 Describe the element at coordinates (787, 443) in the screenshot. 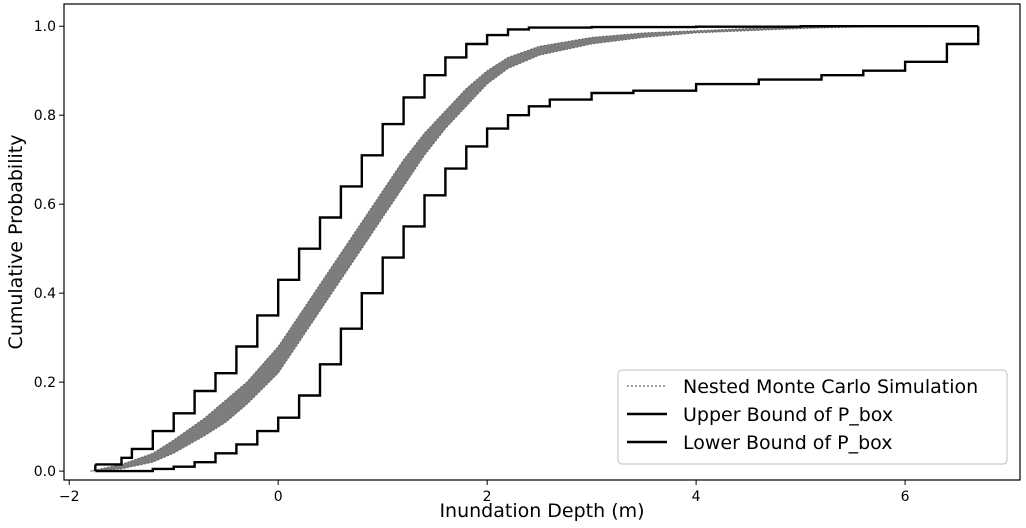

I see `legend-lower-label: Lower Bound of P_box` at that location.